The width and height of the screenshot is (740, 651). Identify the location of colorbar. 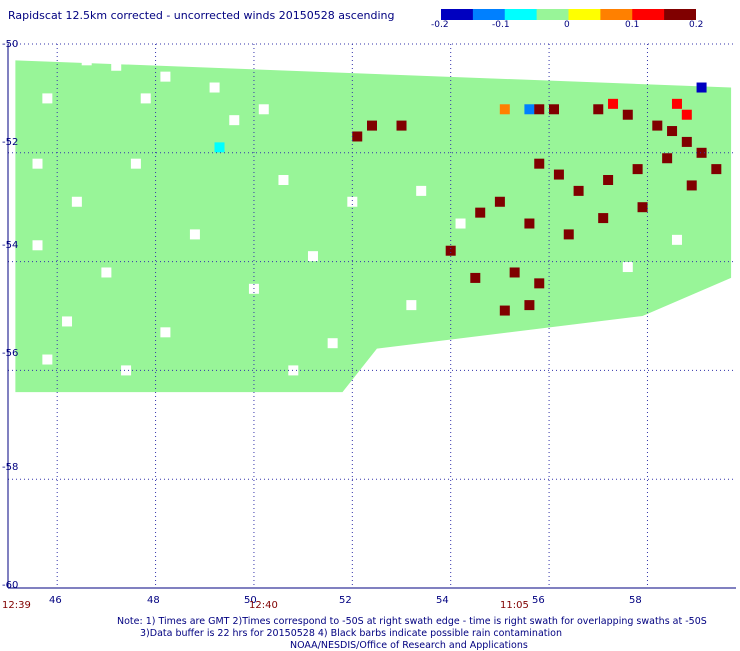
(568, 14).